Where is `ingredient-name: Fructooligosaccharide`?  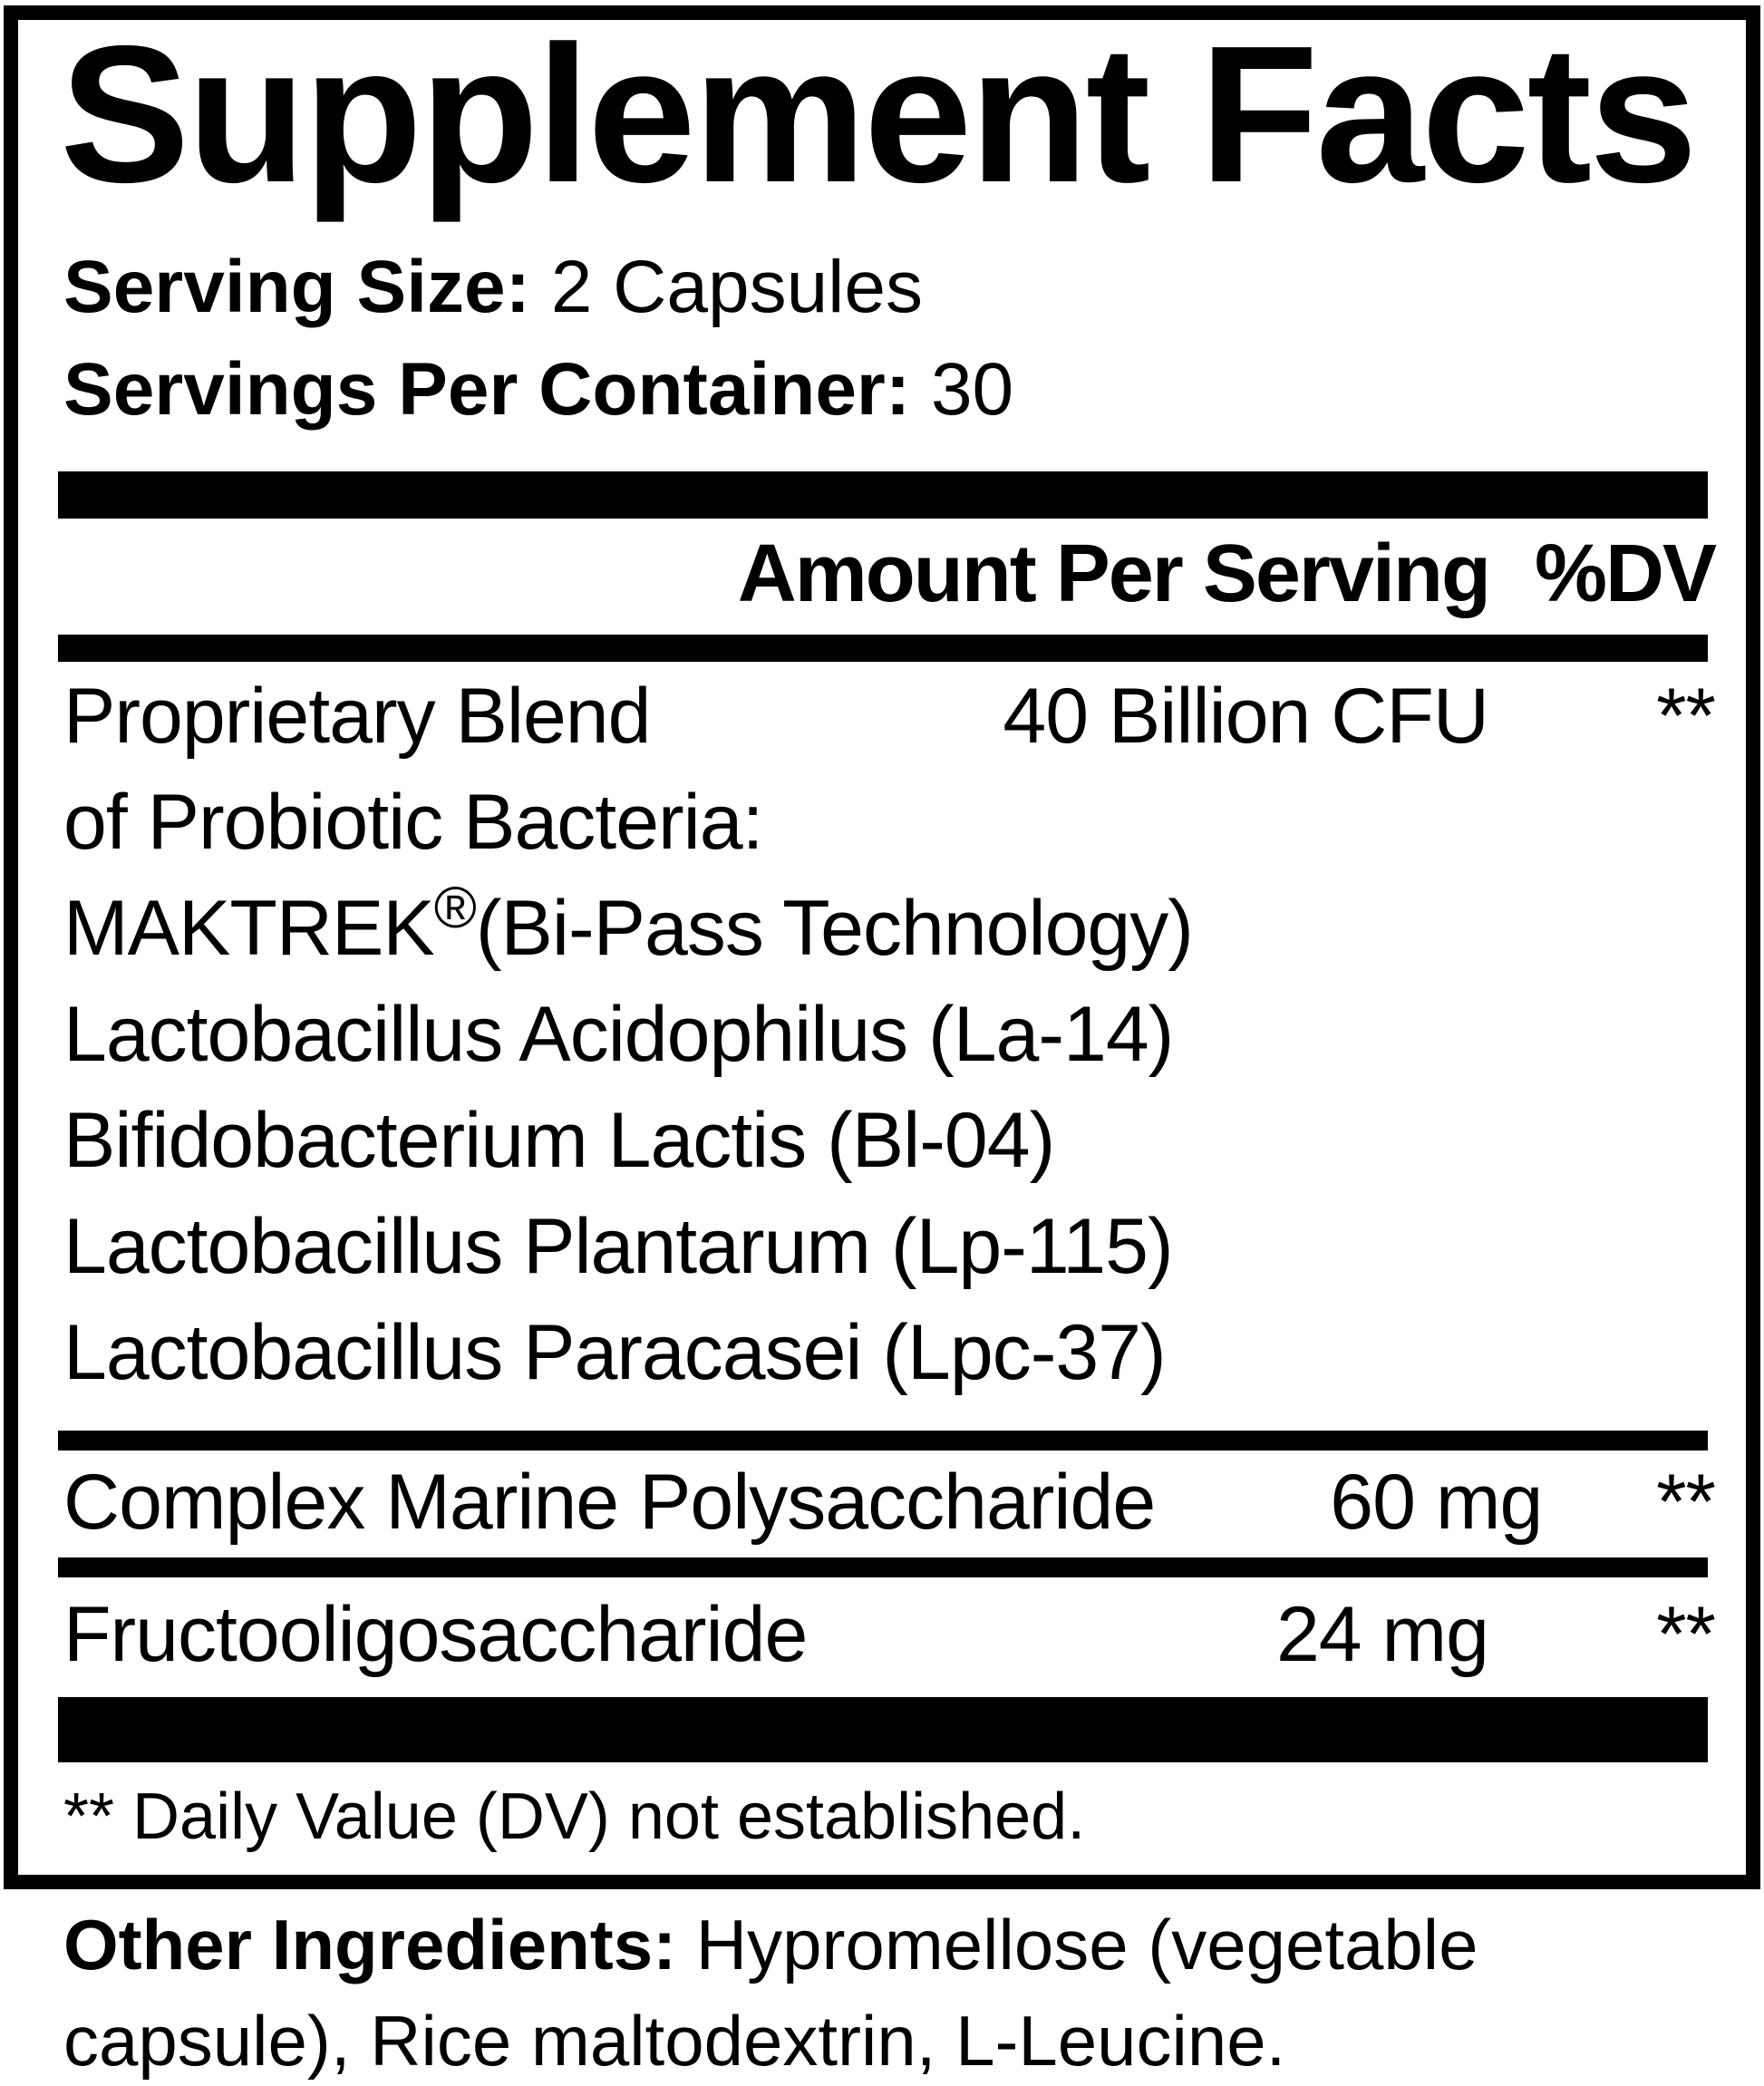
ingredient-name: Fructooligosaccharide is located at coordinates (435, 1635).